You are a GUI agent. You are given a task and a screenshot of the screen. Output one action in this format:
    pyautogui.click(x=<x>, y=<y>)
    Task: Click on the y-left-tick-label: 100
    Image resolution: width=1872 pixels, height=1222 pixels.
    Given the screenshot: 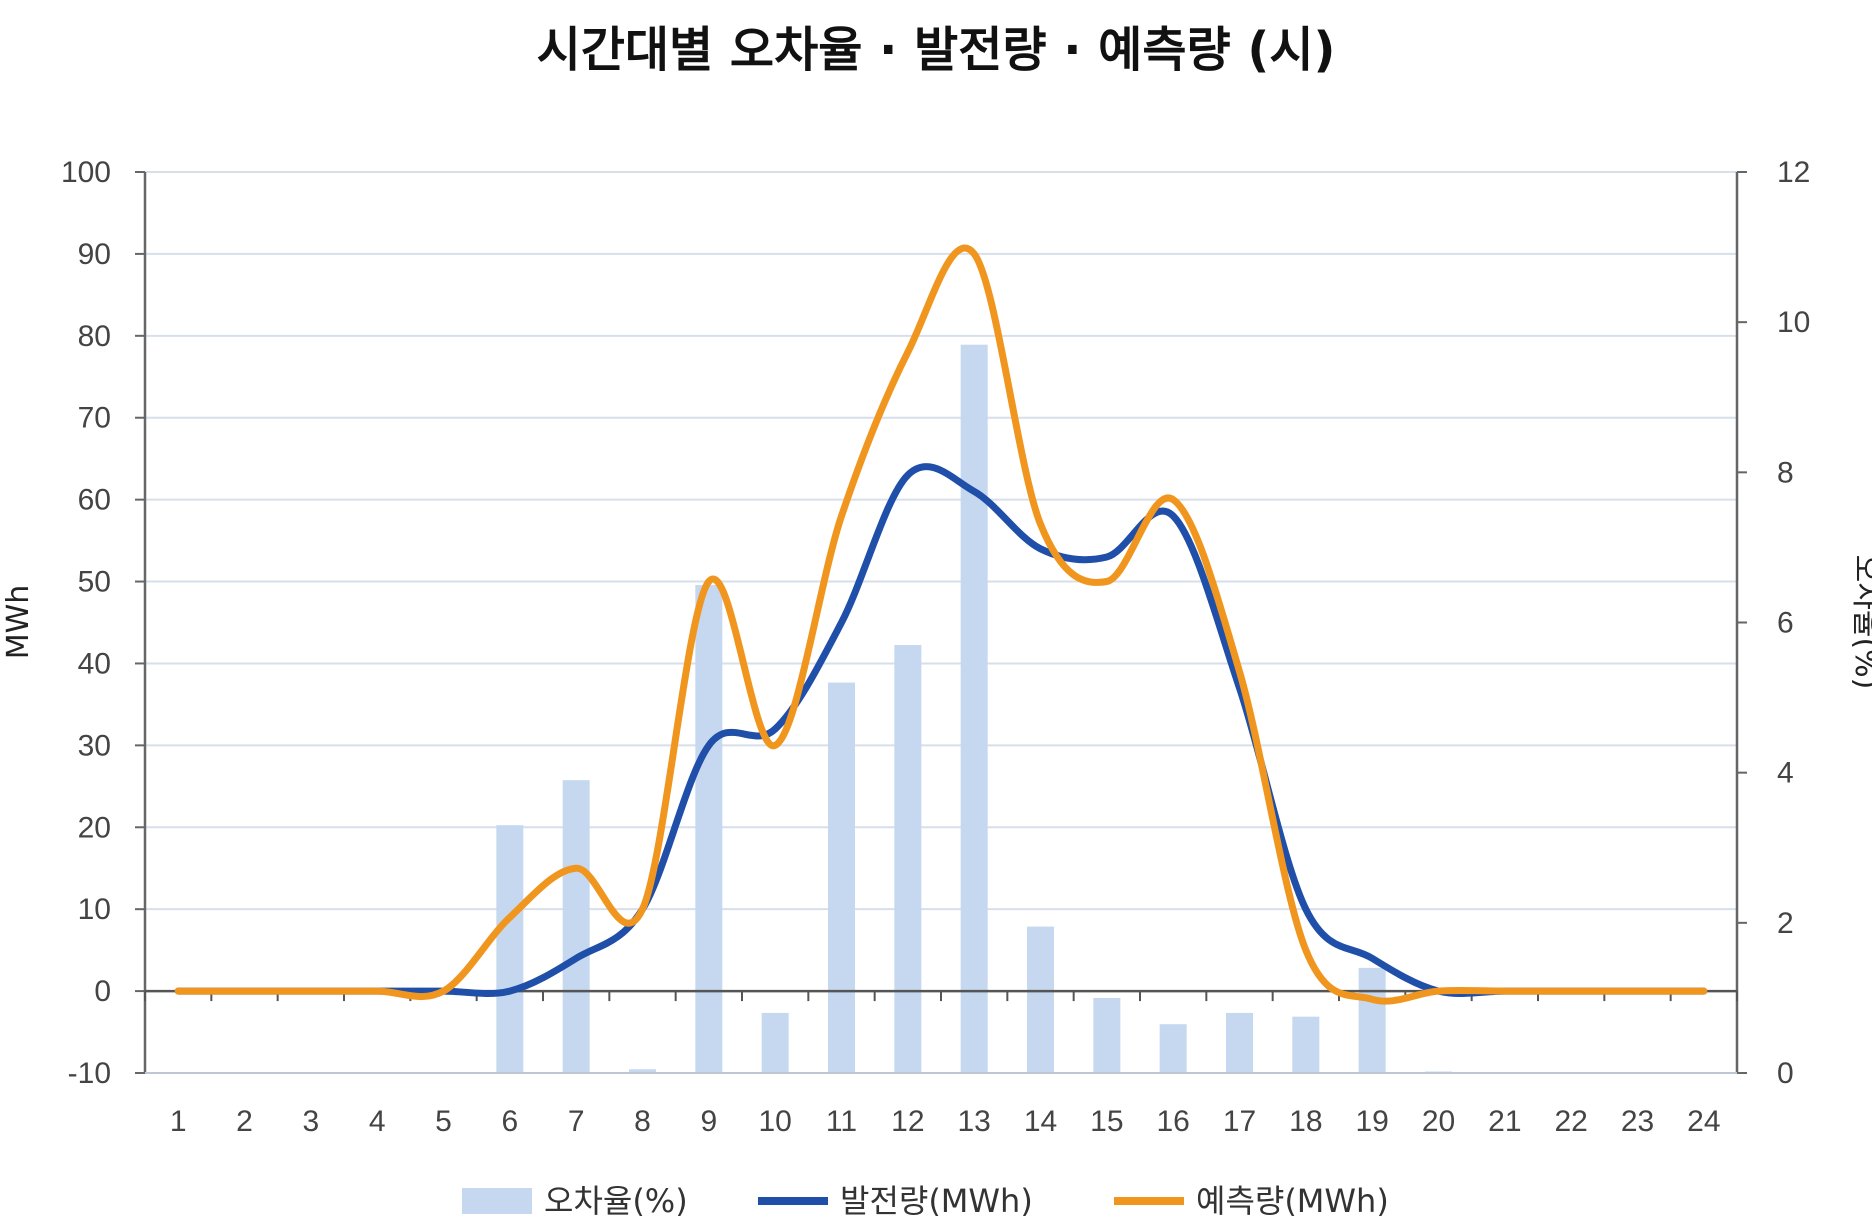 What is the action you would take?
    pyautogui.click(x=86, y=172)
    